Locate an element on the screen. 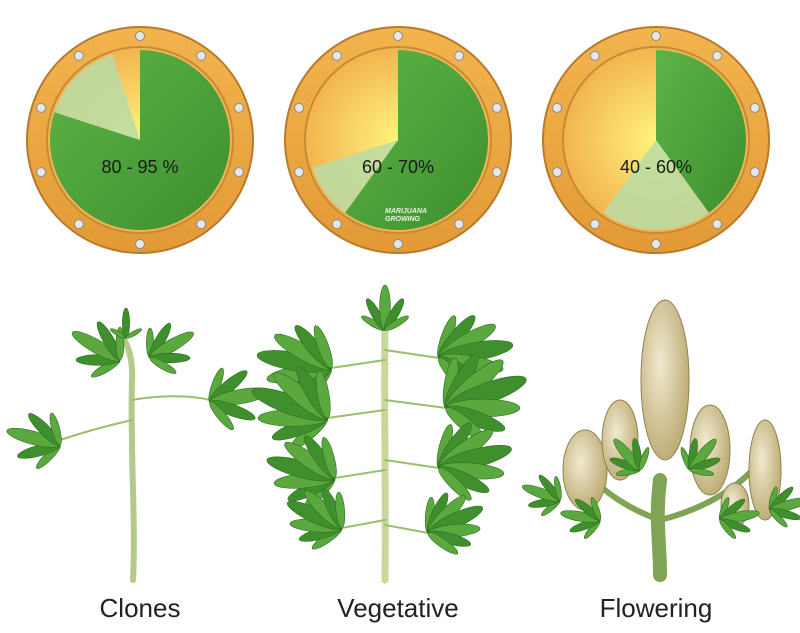  stage-label: Flowering is located at coordinates (656, 608).